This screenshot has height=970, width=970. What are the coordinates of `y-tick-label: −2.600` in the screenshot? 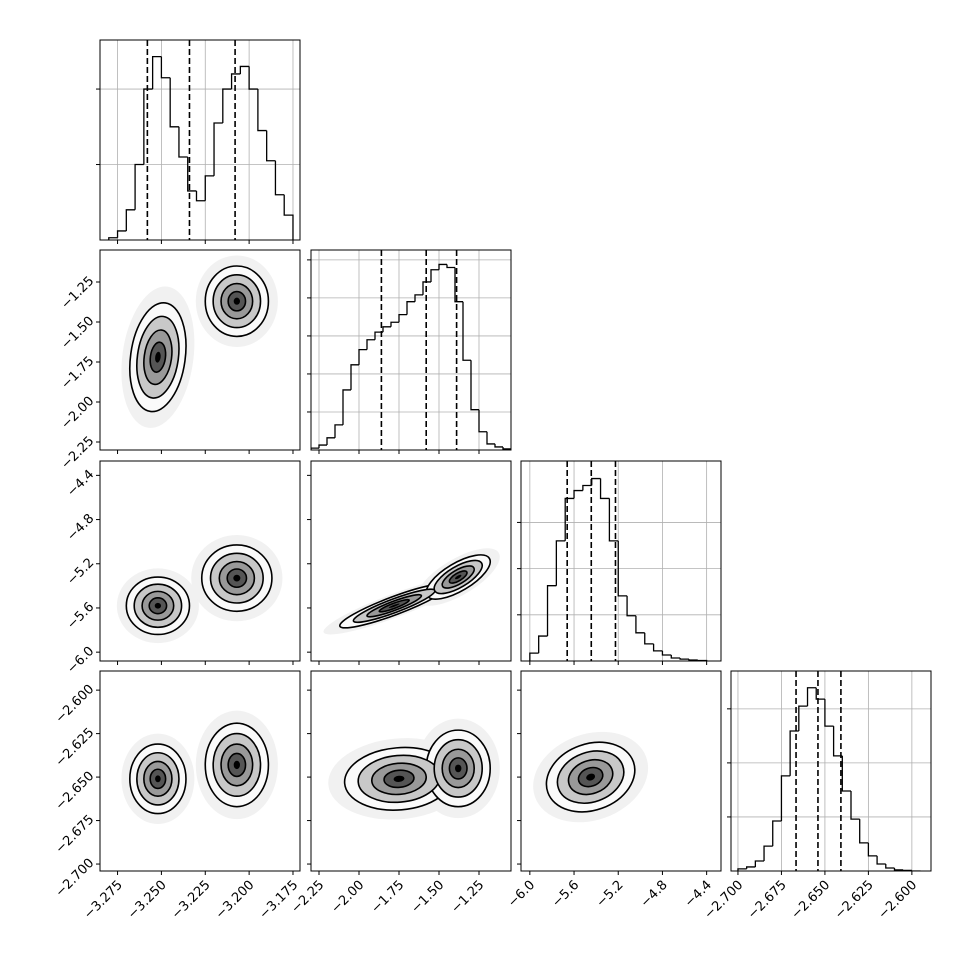 It's located at (75, 704).